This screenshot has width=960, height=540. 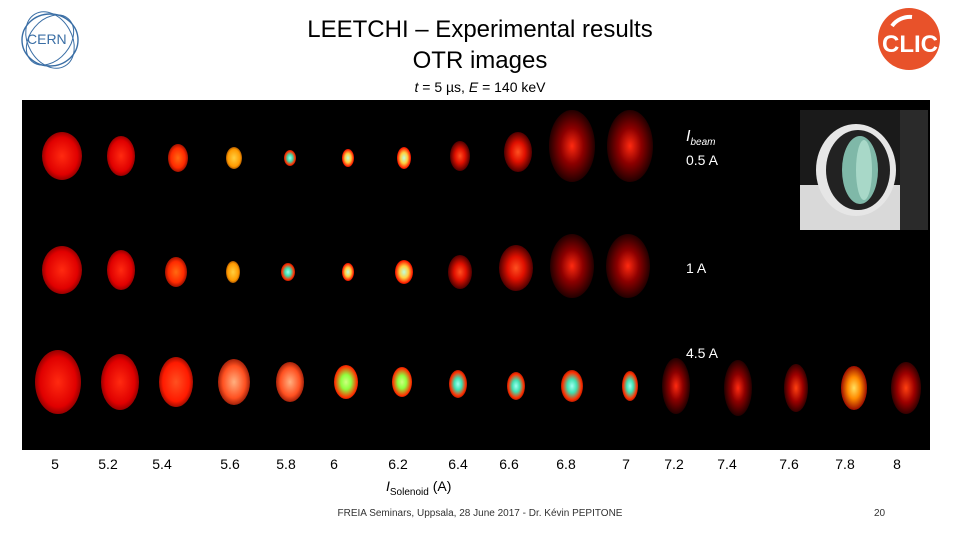 What do you see at coordinates (55, 464) in the screenshot?
I see `x-tick-label: 5` at bounding box center [55, 464].